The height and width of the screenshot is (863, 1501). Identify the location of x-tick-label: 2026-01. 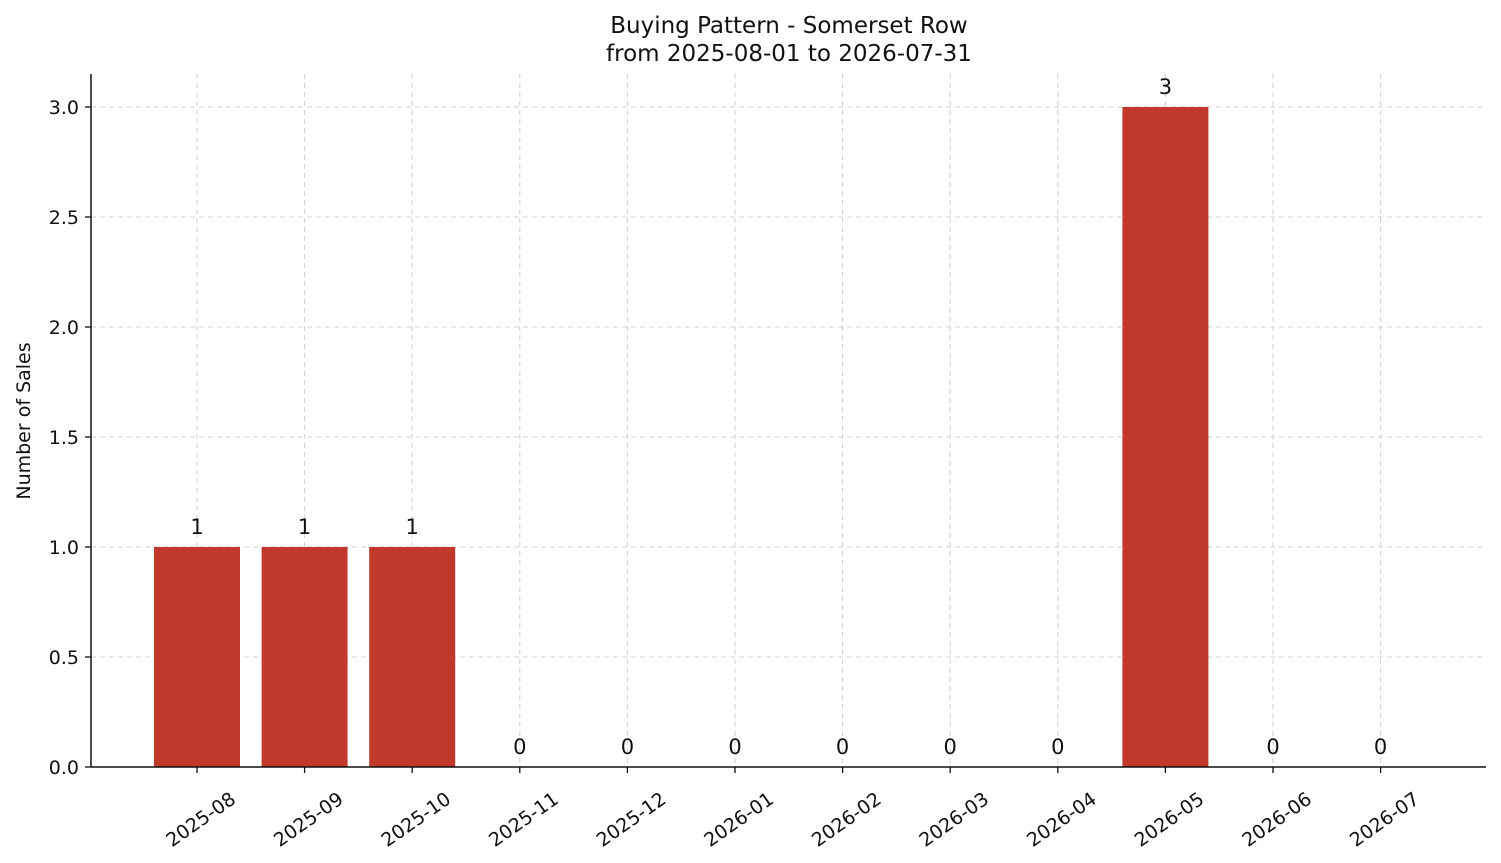
(739, 820).